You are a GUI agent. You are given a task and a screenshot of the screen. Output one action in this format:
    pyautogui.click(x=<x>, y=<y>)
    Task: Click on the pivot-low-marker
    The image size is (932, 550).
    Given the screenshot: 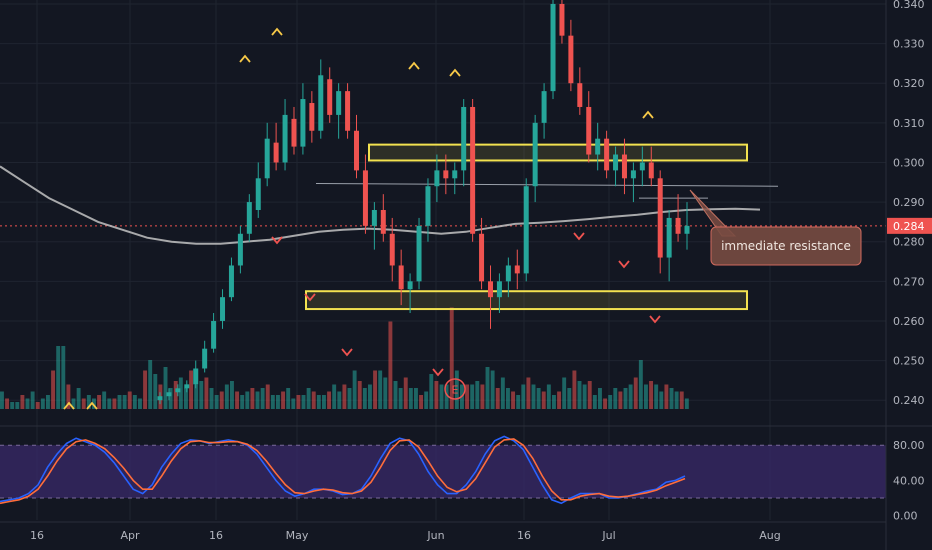 What is the action you would take?
    pyautogui.click(x=624, y=264)
    